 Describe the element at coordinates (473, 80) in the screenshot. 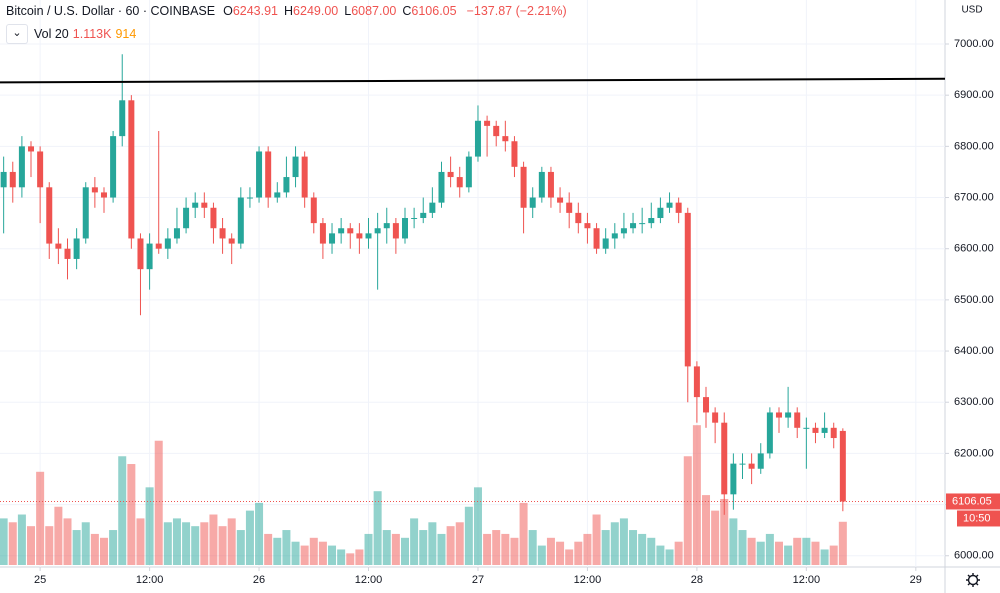

I see `trend-line` at that location.